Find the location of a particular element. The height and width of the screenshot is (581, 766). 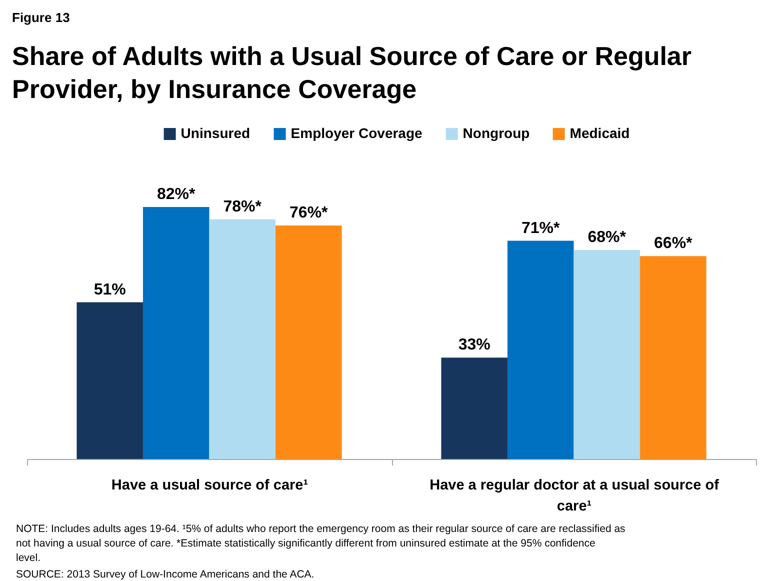

chart-title: Share of Adults with a Usual Source of Care or Regular Provider, by Insurance Coverage is located at coordinates (352, 72).